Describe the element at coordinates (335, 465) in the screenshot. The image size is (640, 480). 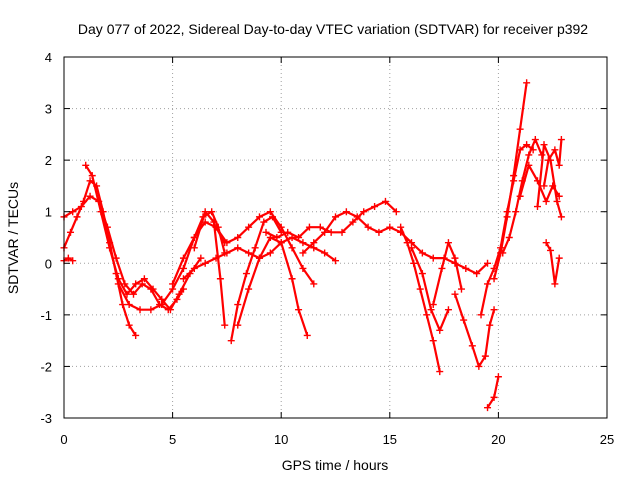
I see `x-axis-label: GPS time / hours` at that location.